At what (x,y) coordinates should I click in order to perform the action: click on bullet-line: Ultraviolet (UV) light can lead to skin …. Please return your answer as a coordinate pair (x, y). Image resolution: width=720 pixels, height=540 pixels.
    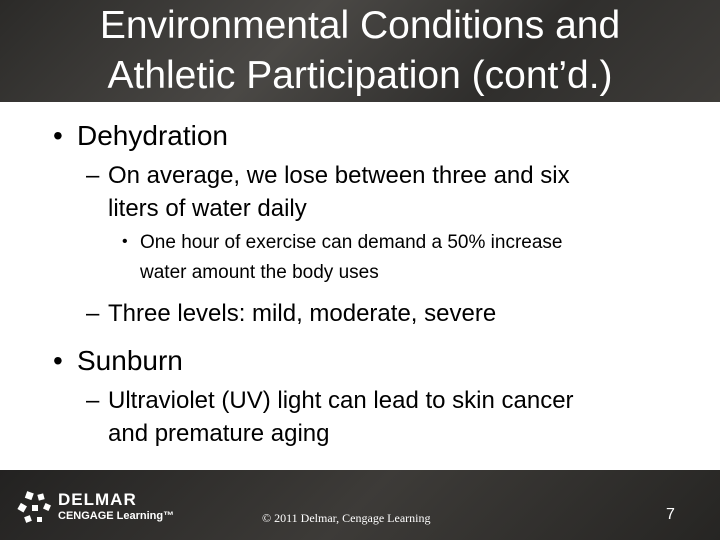
    Looking at the image, I should click on (330, 401).